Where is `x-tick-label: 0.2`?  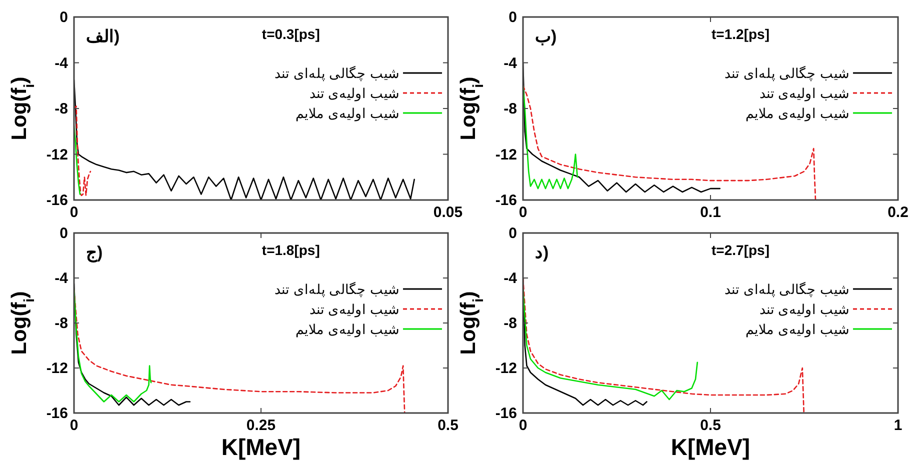 x-tick-label: 0.2 is located at coordinates (898, 212).